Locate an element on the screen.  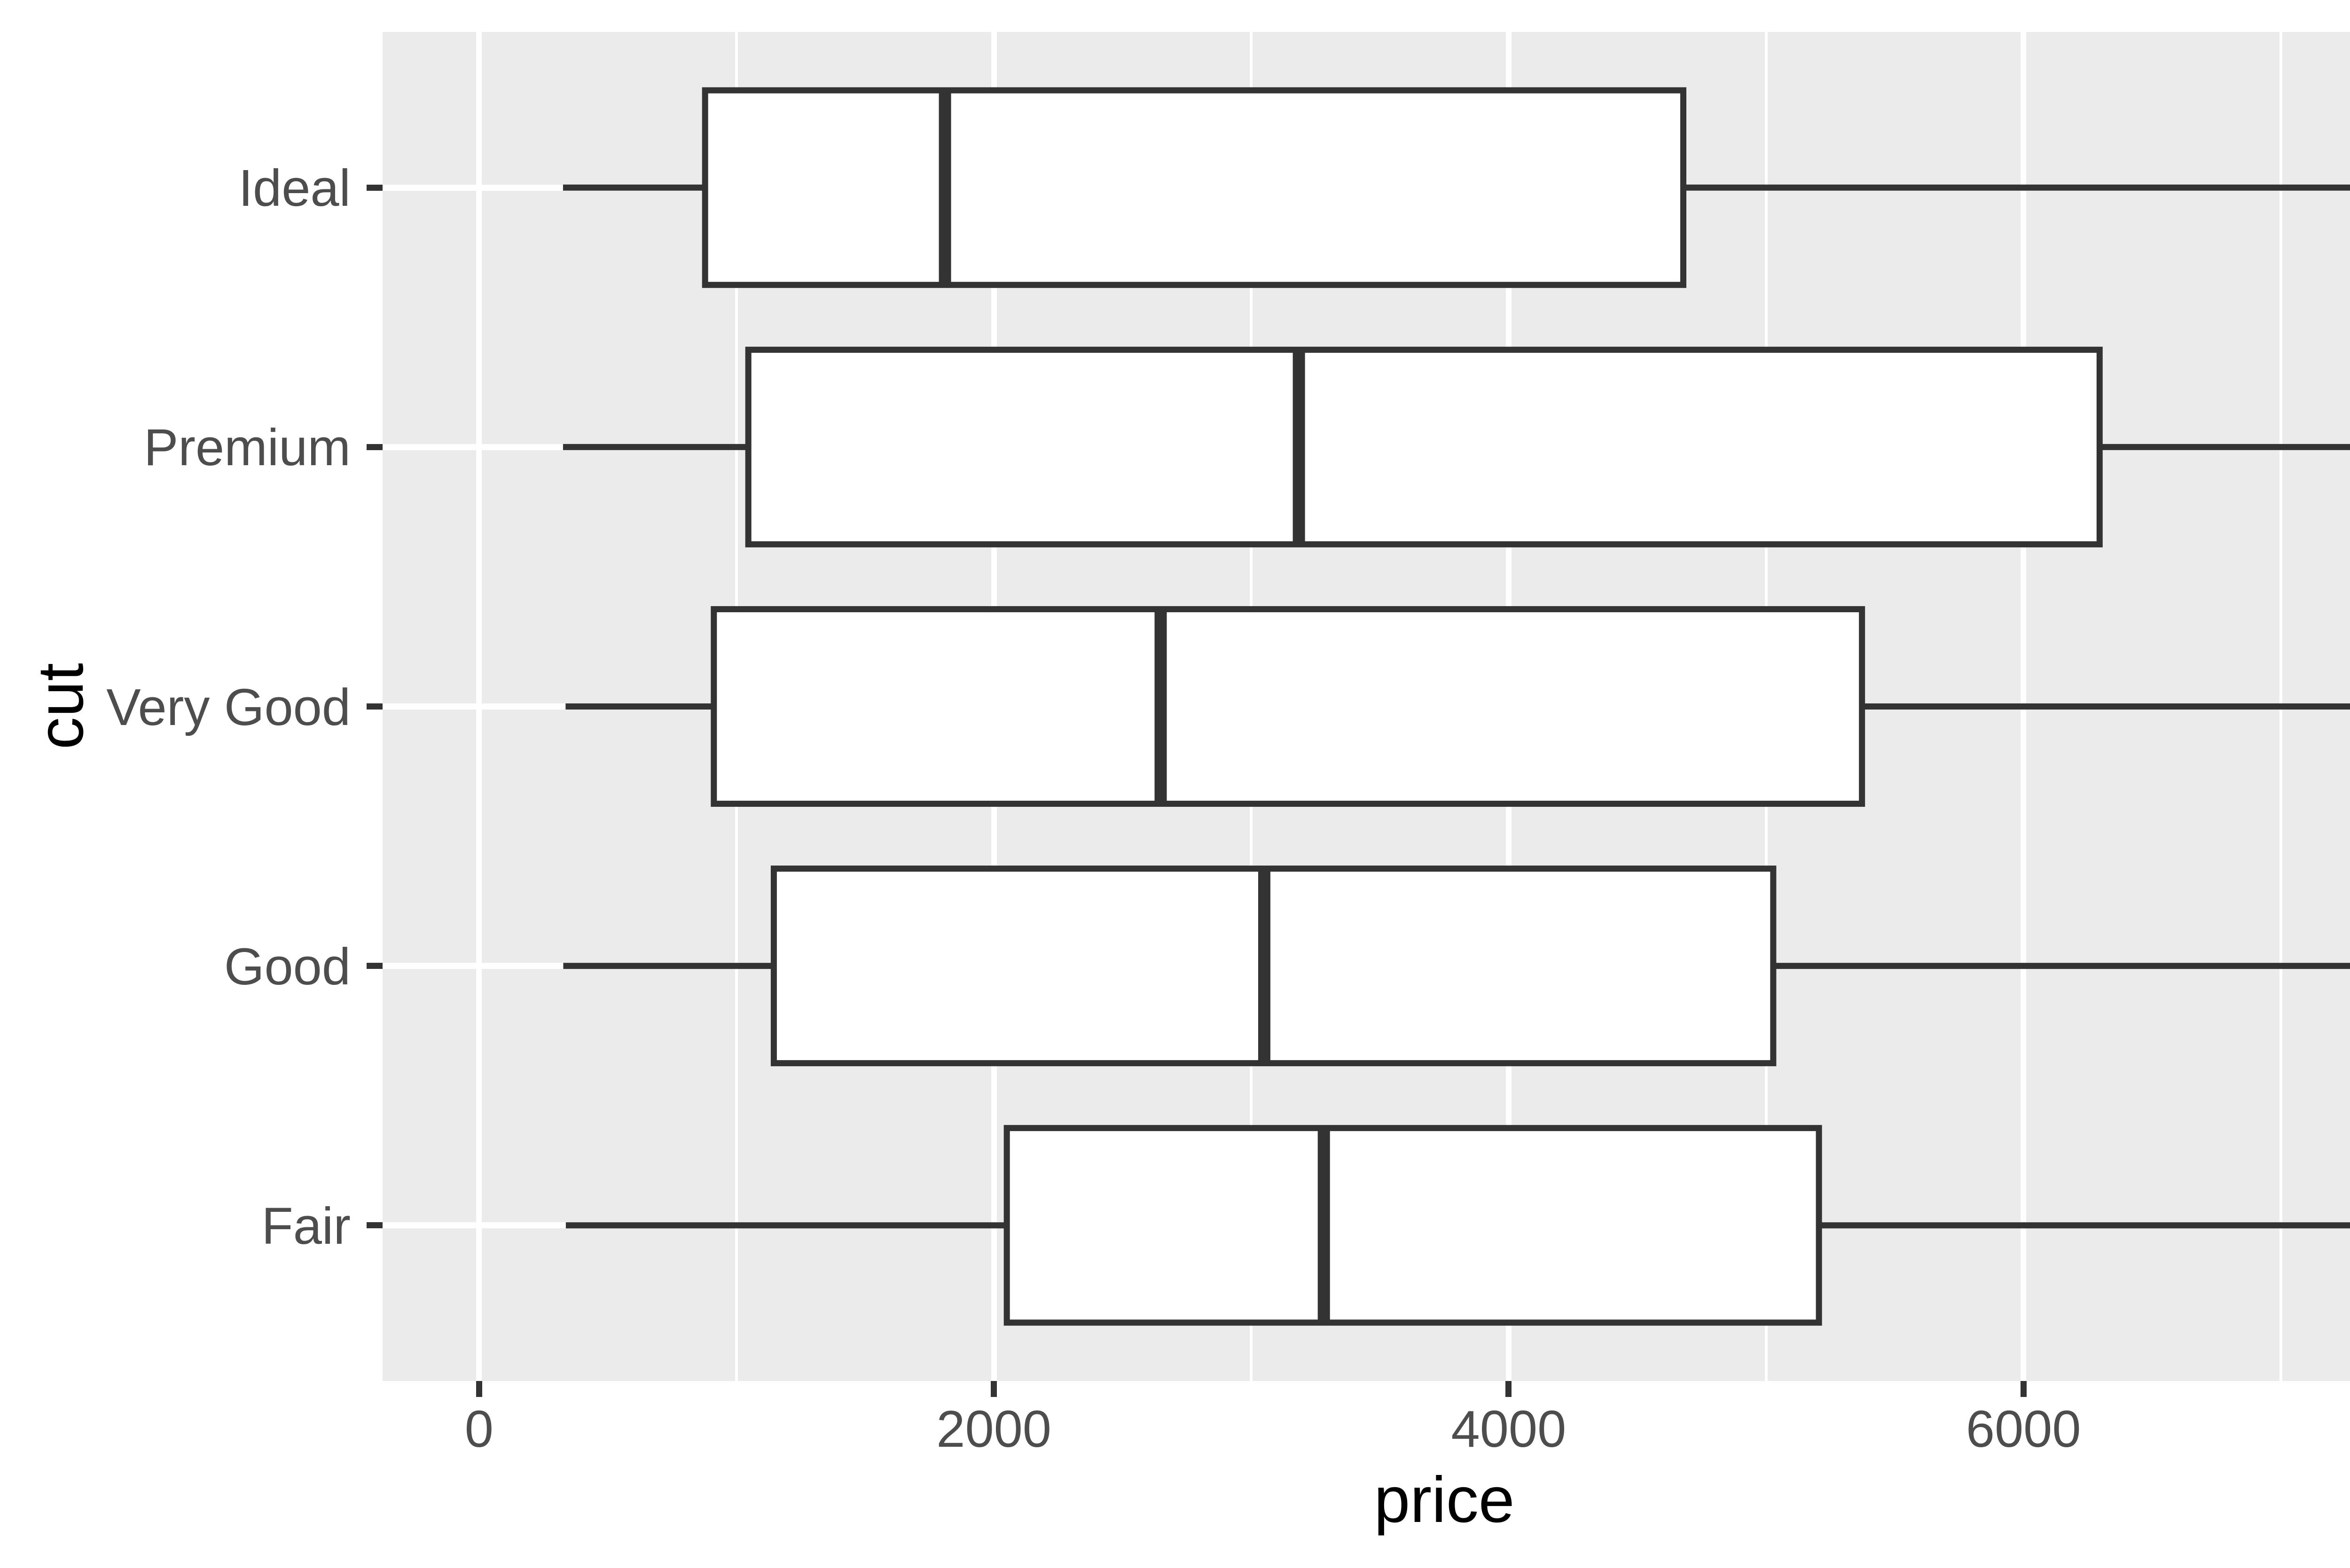
boxplot-ideal is located at coordinates (1456, 188).